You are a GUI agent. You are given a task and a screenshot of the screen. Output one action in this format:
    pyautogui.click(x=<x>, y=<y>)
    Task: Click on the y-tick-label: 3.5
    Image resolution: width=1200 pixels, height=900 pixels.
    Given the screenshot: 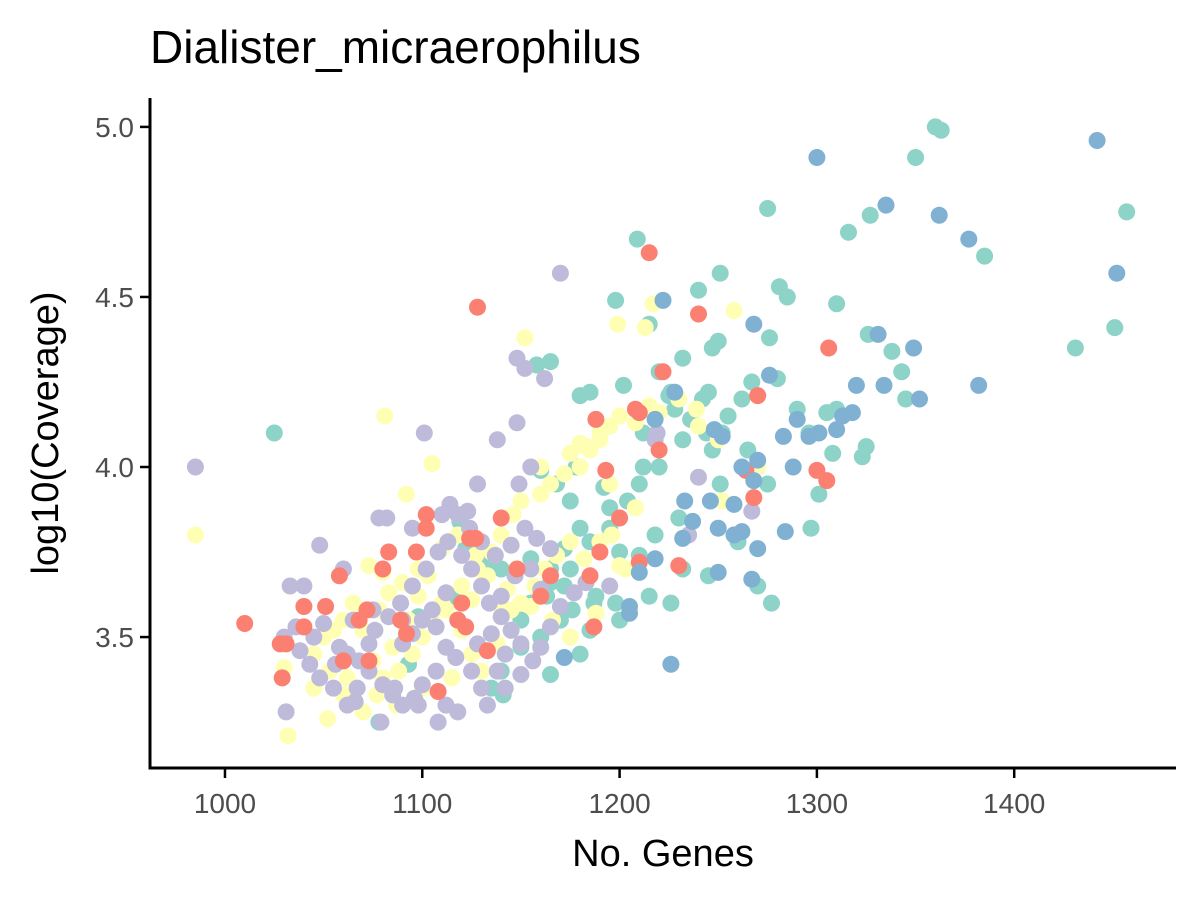 What is the action you would take?
    pyautogui.click(x=114, y=637)
    